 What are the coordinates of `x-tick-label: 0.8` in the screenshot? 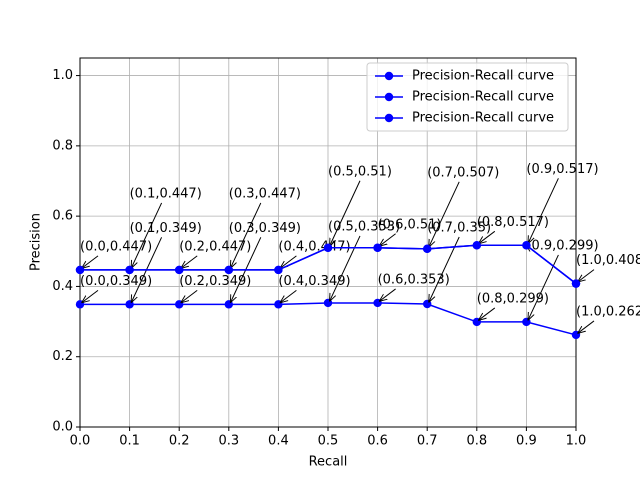 It's located at (476, 441).